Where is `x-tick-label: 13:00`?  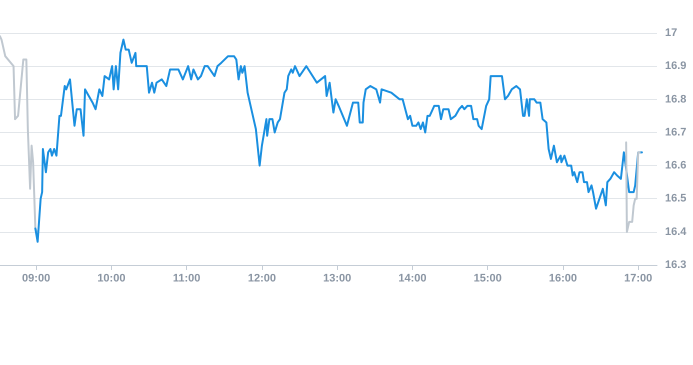
x-tick-label: 13:00 is located at coordinates (337, 278).